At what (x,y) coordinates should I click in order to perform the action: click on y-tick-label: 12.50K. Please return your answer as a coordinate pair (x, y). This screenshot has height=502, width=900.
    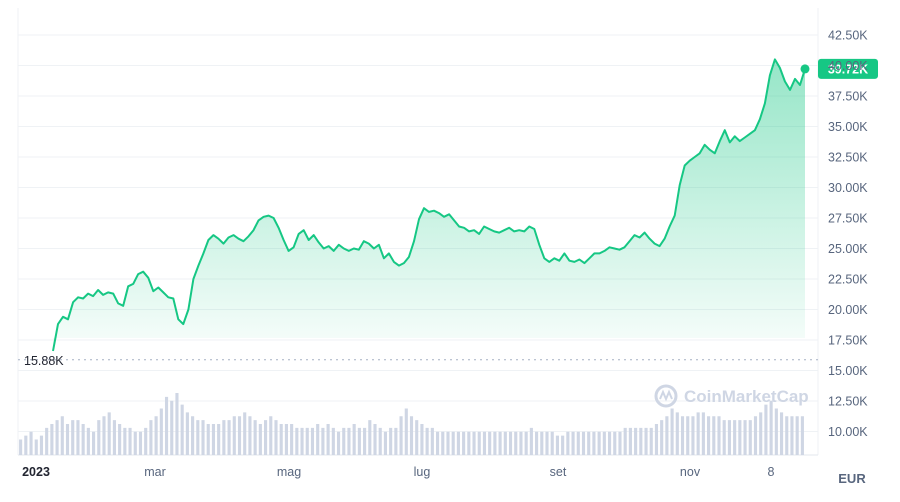
    Looking at the image, I should click on (848, 402).